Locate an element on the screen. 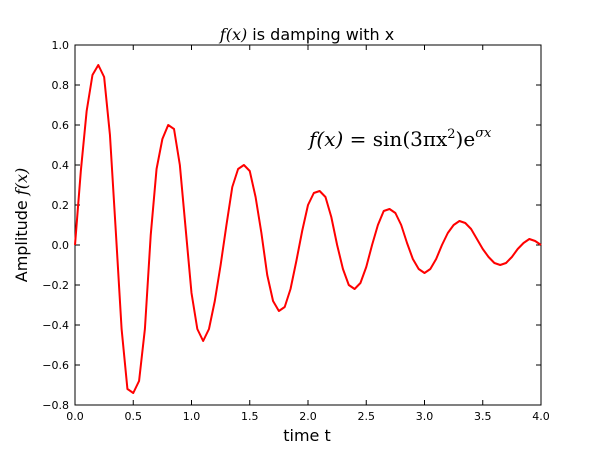 Image resolution: width=600 pixels, height=450 pixels. y-axis-label-math: f(x) is located at coordinates (21, 182).